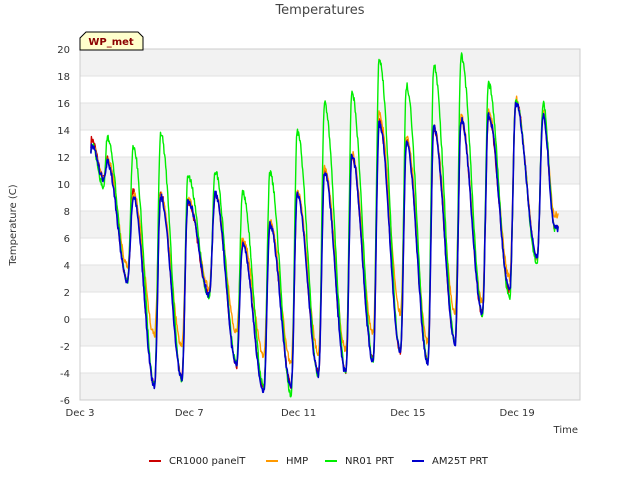  Describe the element at coordinates (189, 413) in the screenshot. I see `x-tick-label: Dec 7` at that location.